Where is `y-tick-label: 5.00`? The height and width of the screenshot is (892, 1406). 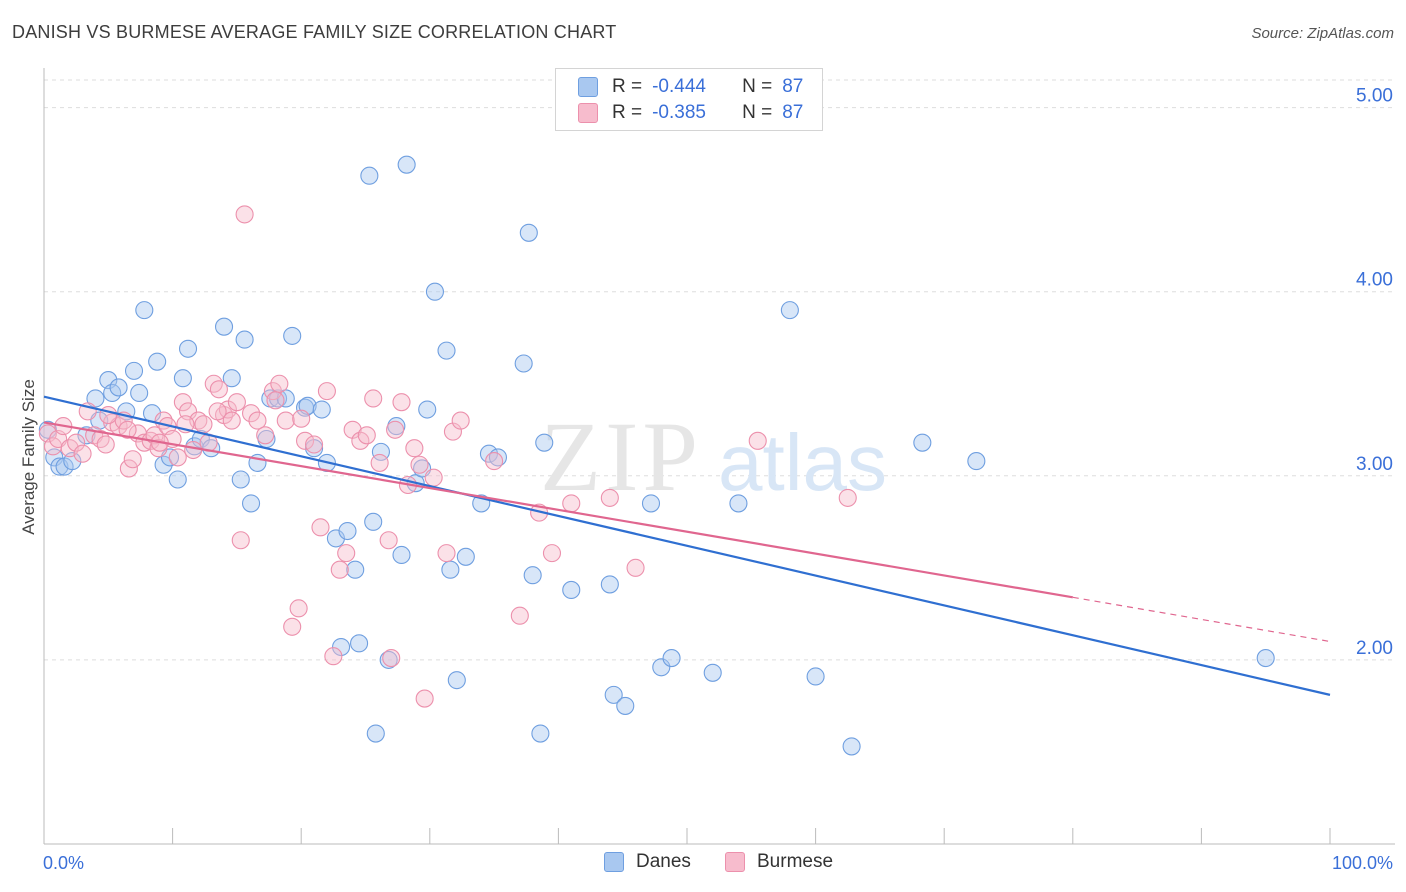
y-tick-label: 5.00 is located at coordinates (1374, 96).